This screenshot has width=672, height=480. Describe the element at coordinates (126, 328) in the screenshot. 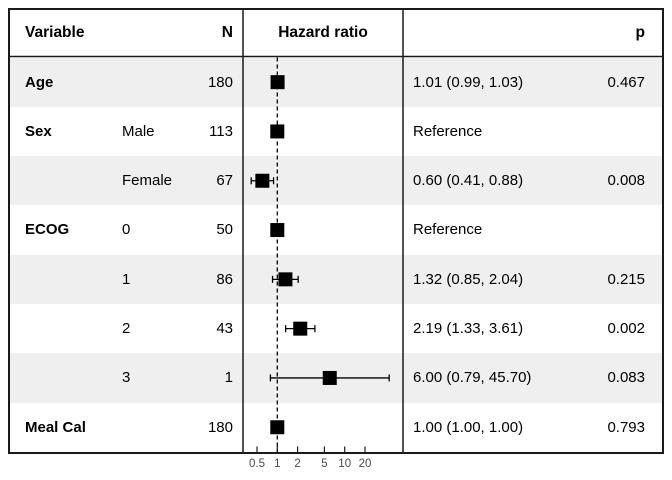

I see `row-level: 2` at that location.